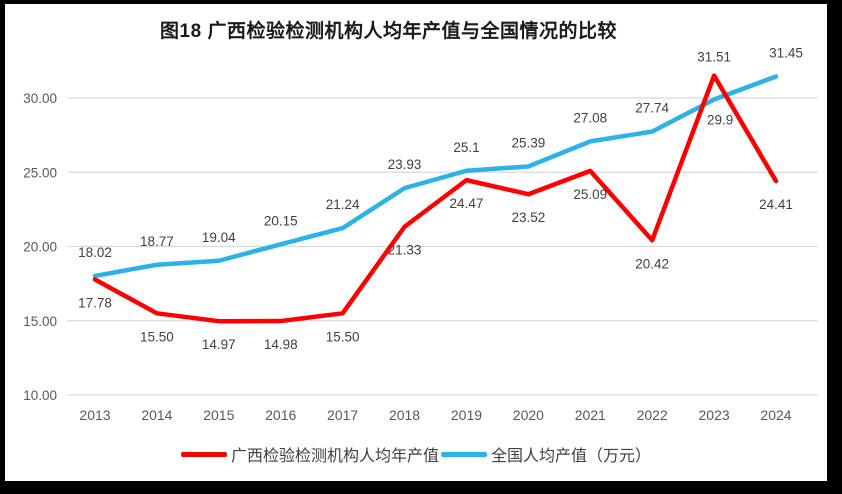 This screenshot has height=494, width=842. What do you see at coordinates (388, 31) in the screenshot?
I see `chart-title: 图18 广西检验检测机构人均年产值与全国情况的比较` at bounding box center [388, 31].